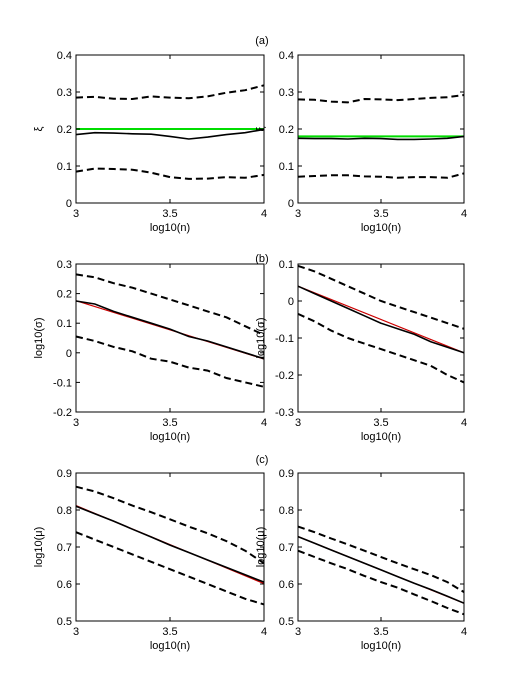  I want to click on a-left-xtick-label: 3.5, so click(169, 214).